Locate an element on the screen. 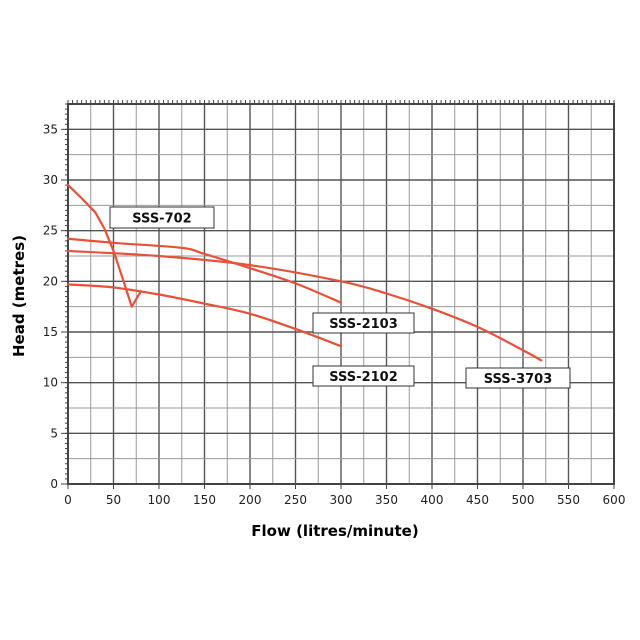 This screenshot has width=640, height=640. x-tick-label: 400 is located at coordinates (432, 500).